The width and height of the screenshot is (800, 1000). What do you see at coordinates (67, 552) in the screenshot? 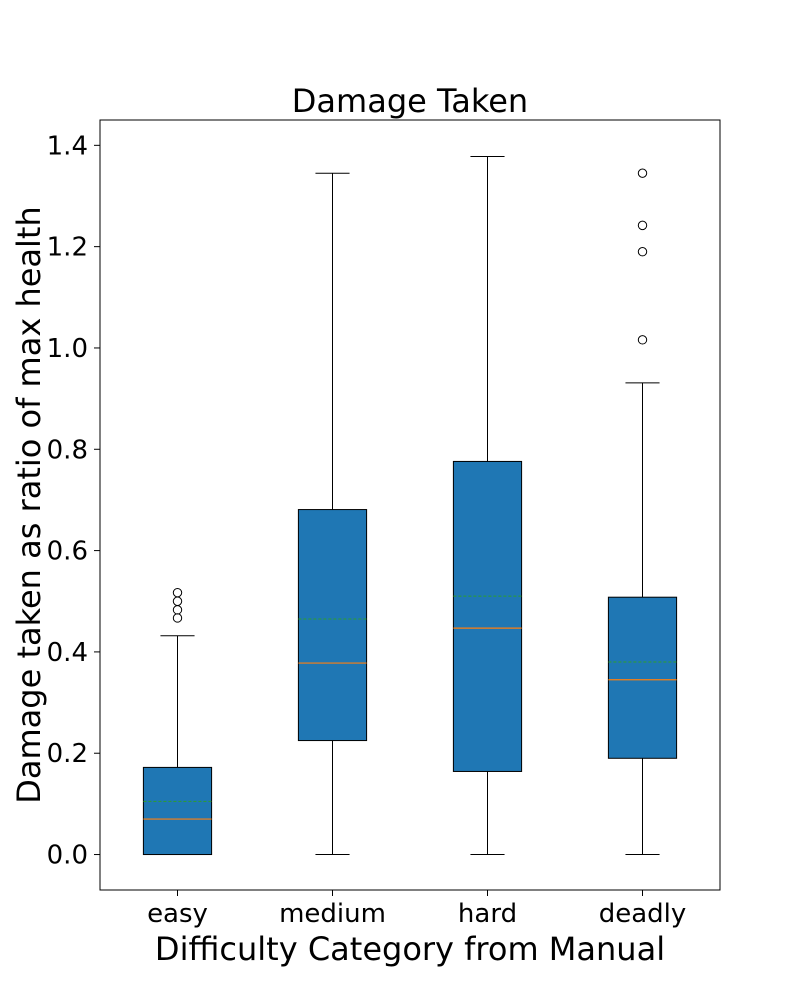
I see `y-tick-label: 0.6` at bounding box center [67, 552].